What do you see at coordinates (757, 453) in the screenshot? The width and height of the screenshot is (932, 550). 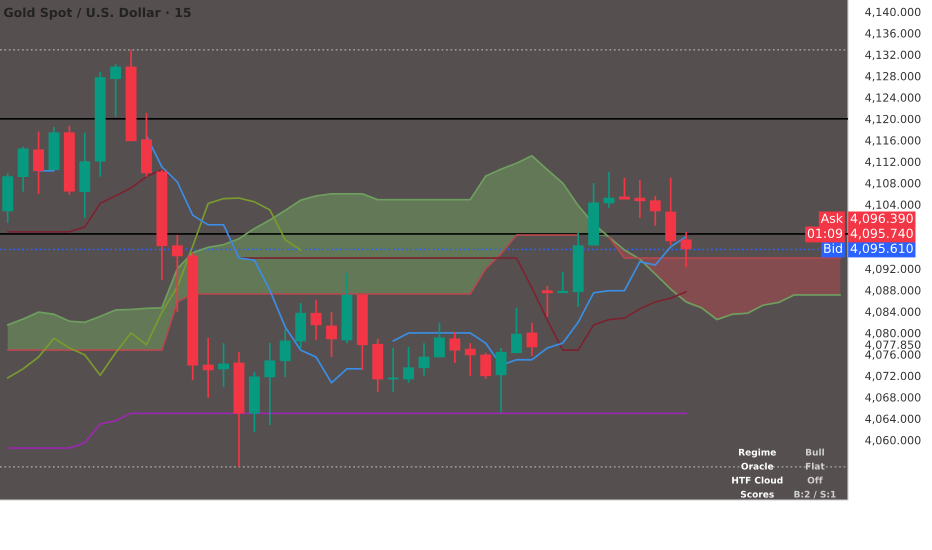 I see `annotation: Regime` at bounding box center [757, 453].